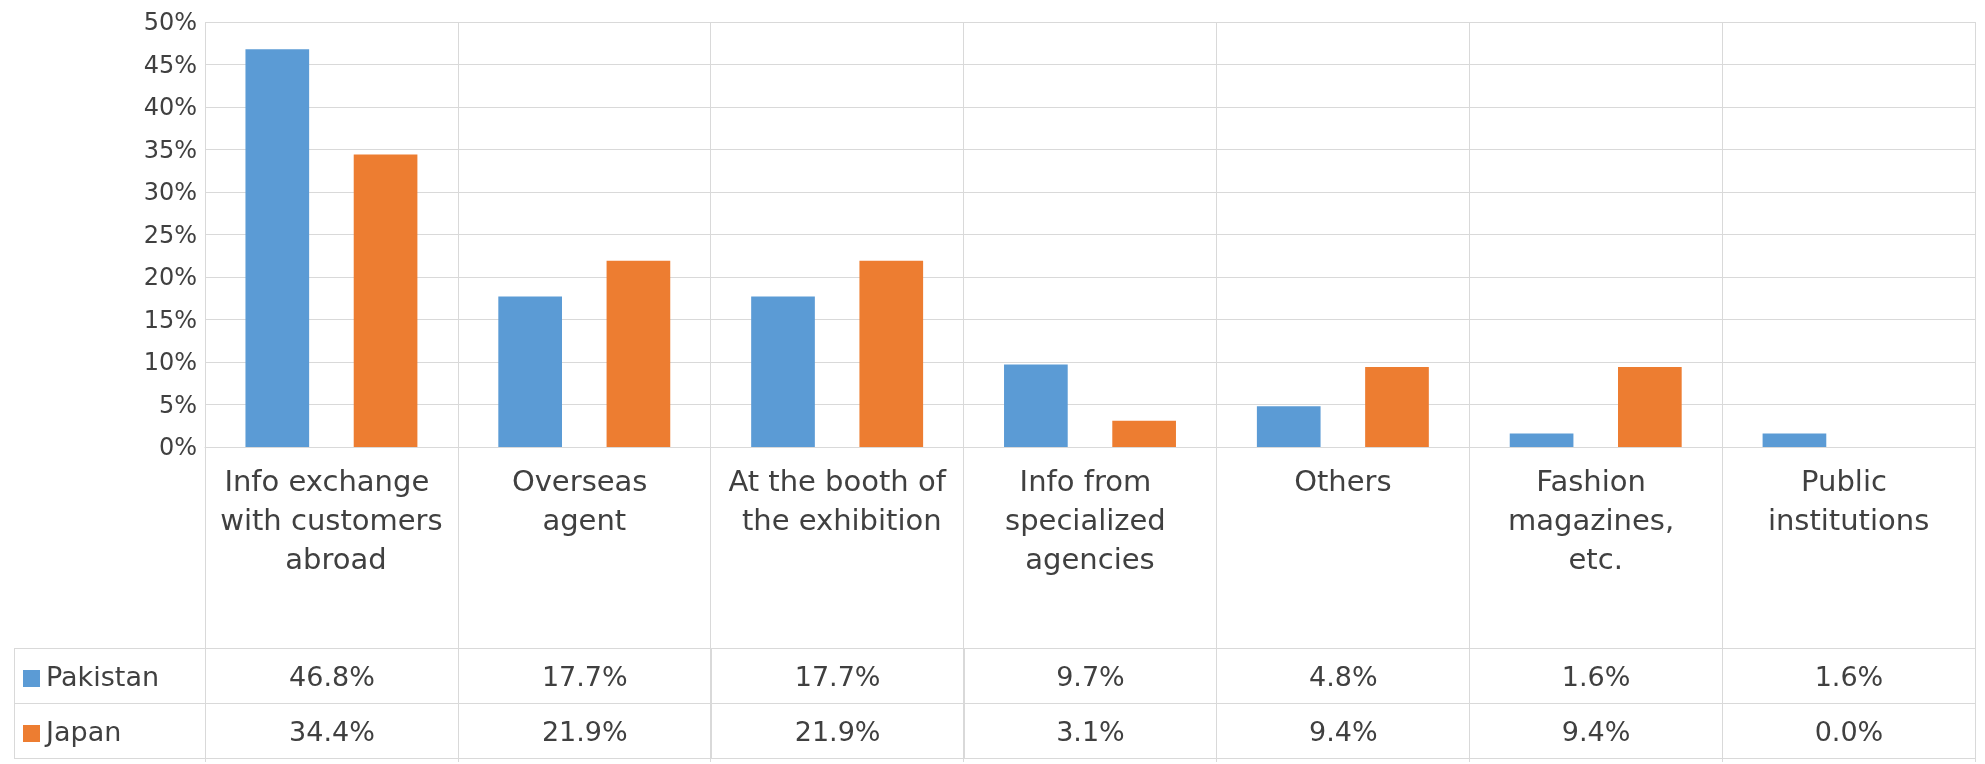  Describe the element at coordinates (177, 404) in the screenshot. I see `y-tick-label: 5%` at that location.